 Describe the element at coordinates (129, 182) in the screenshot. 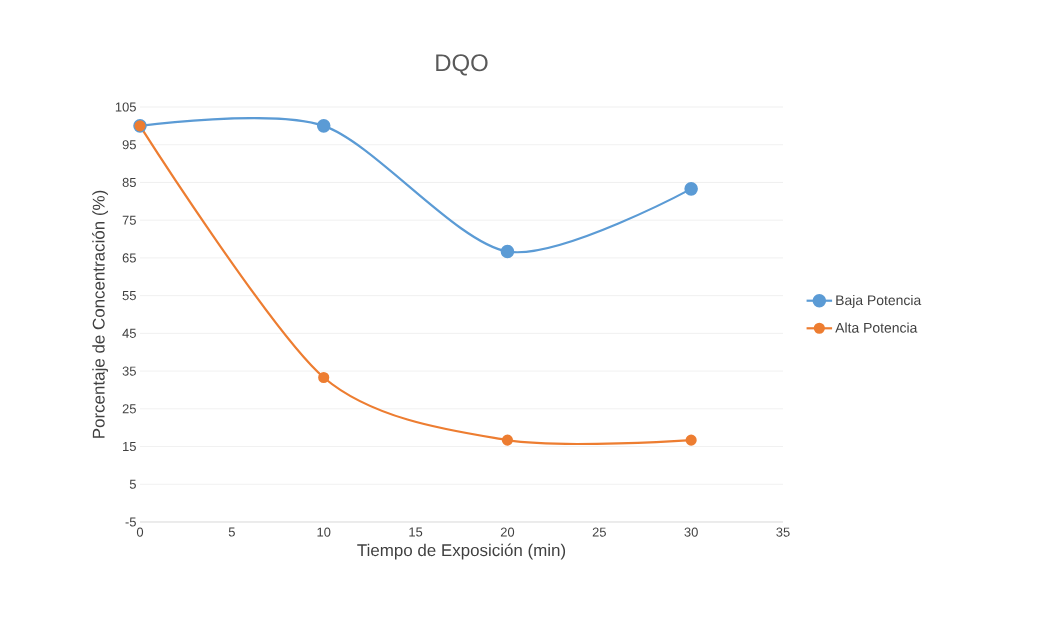

I see `y-tick-label: 85` at that location.